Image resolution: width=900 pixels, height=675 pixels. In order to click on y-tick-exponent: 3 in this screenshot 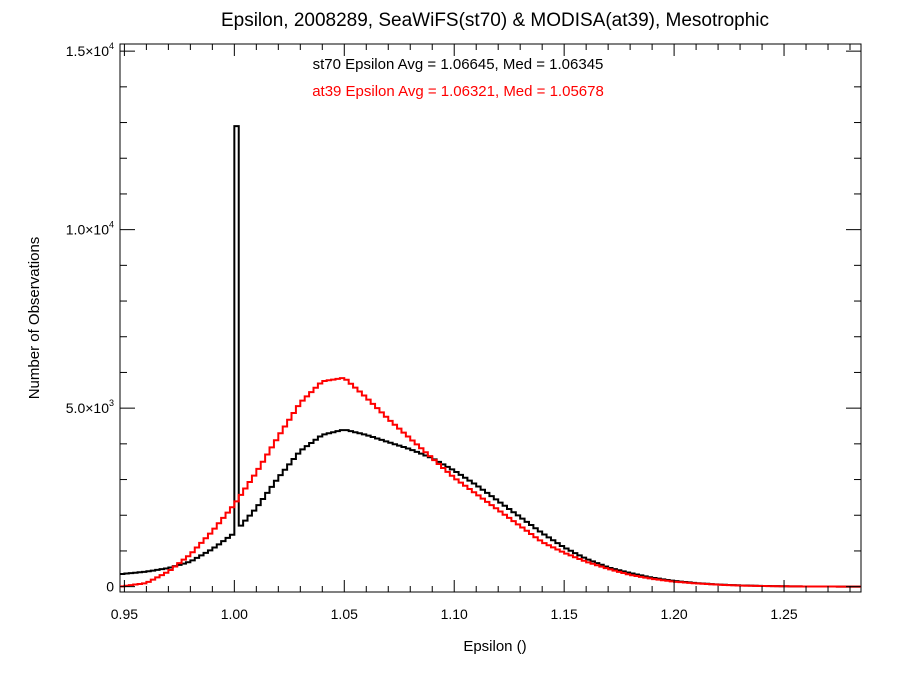, I will do `click(111, 403)`.